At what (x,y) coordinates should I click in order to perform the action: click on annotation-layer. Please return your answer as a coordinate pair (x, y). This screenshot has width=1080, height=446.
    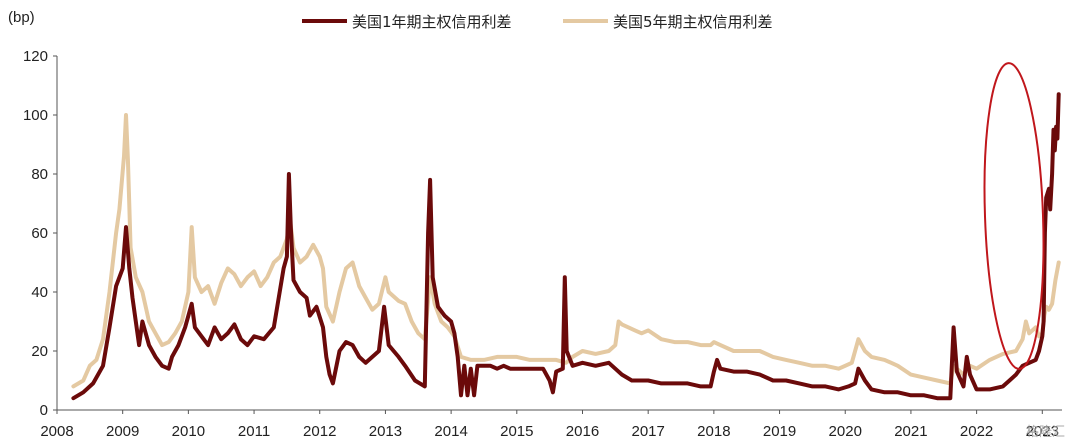
    Looking at the image, I should click on (1014, 216).